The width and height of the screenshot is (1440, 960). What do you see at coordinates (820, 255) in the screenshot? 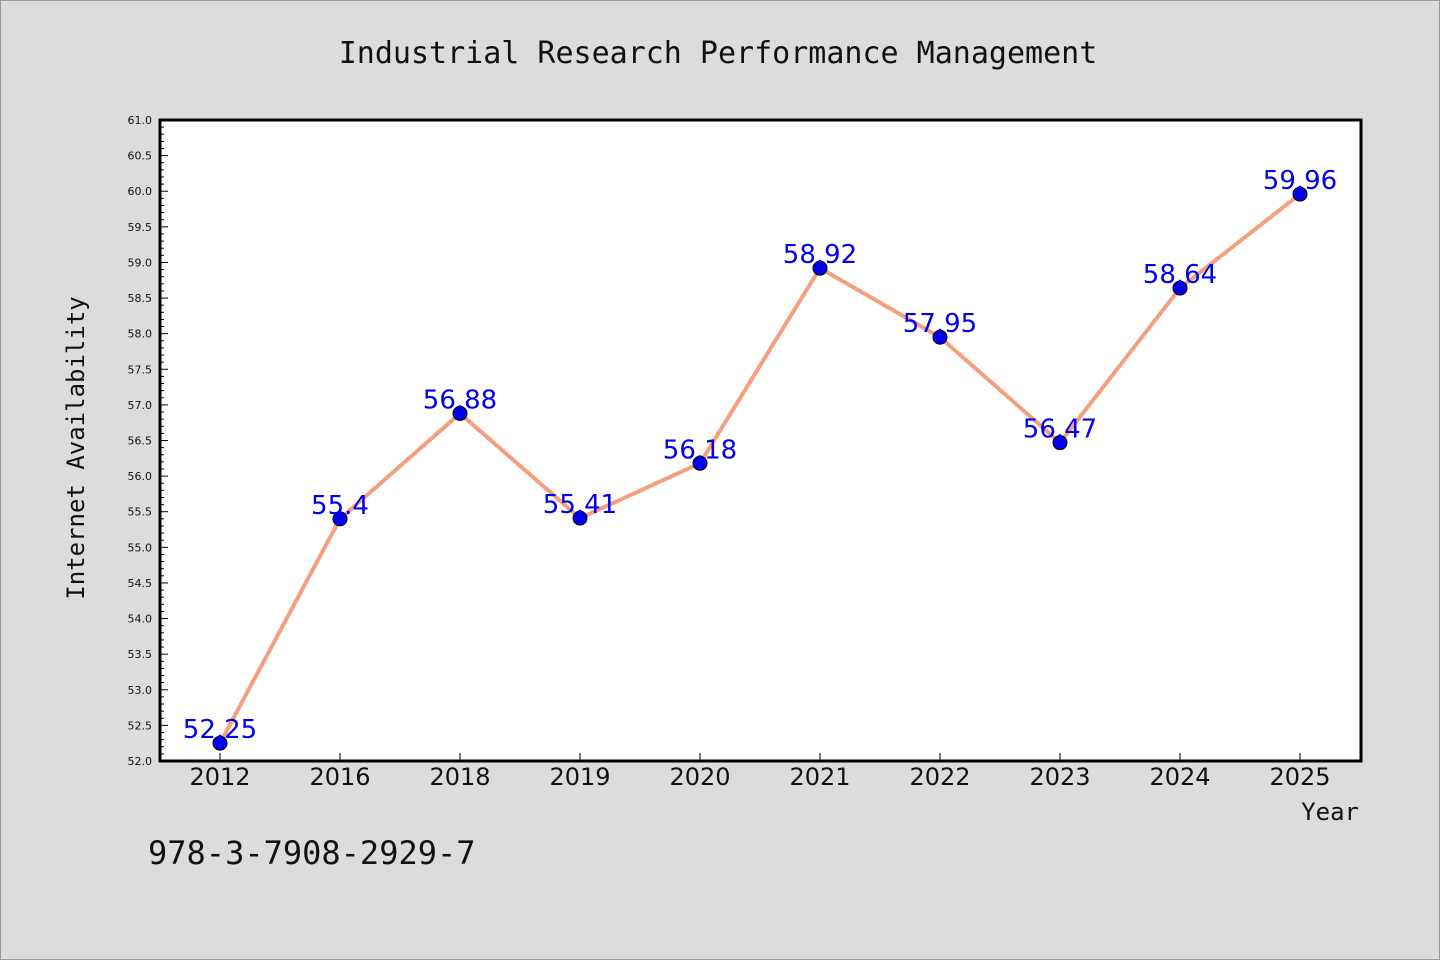
I see `data-label: 58.92` at bounding box center [820, 255].